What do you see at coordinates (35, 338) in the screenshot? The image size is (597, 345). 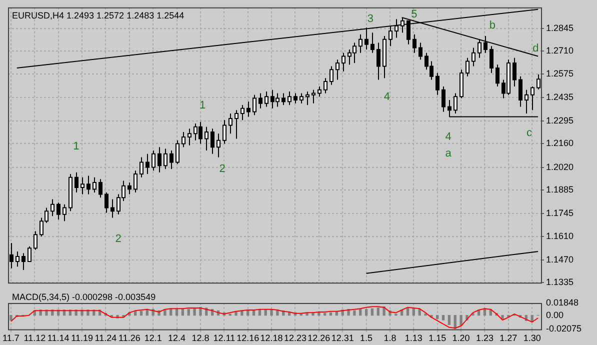 I see `x-tick-label: 11.12` at bounding box center [35, 338].